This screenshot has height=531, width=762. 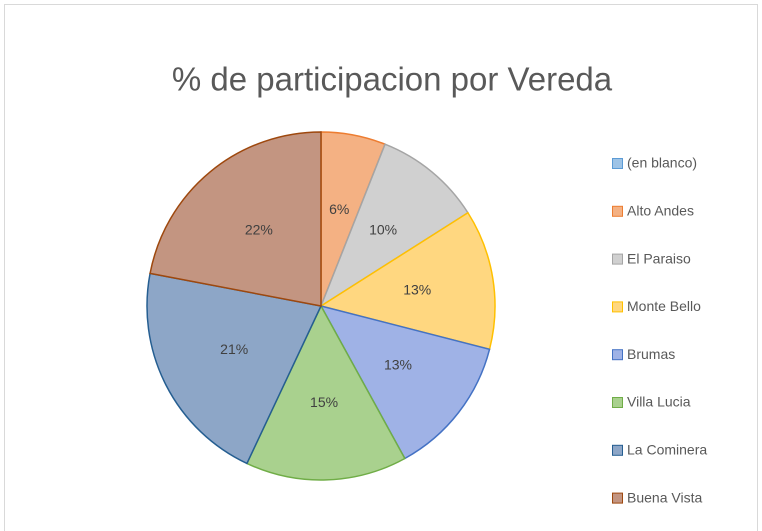 I want to click on legend-label: Villa Lucia, so click(x=659, y=402).